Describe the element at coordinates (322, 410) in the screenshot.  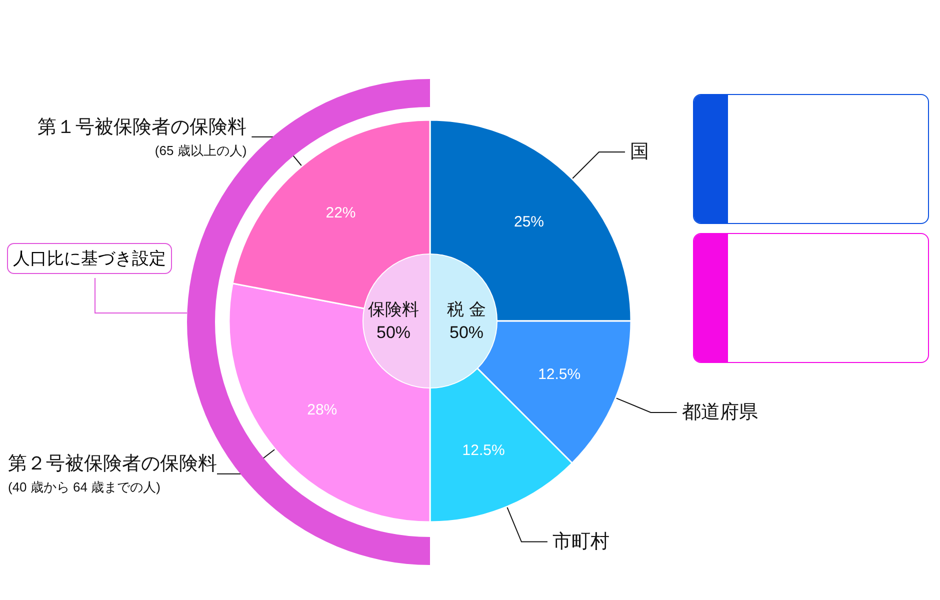
I see `data-label: 28%` at that location.